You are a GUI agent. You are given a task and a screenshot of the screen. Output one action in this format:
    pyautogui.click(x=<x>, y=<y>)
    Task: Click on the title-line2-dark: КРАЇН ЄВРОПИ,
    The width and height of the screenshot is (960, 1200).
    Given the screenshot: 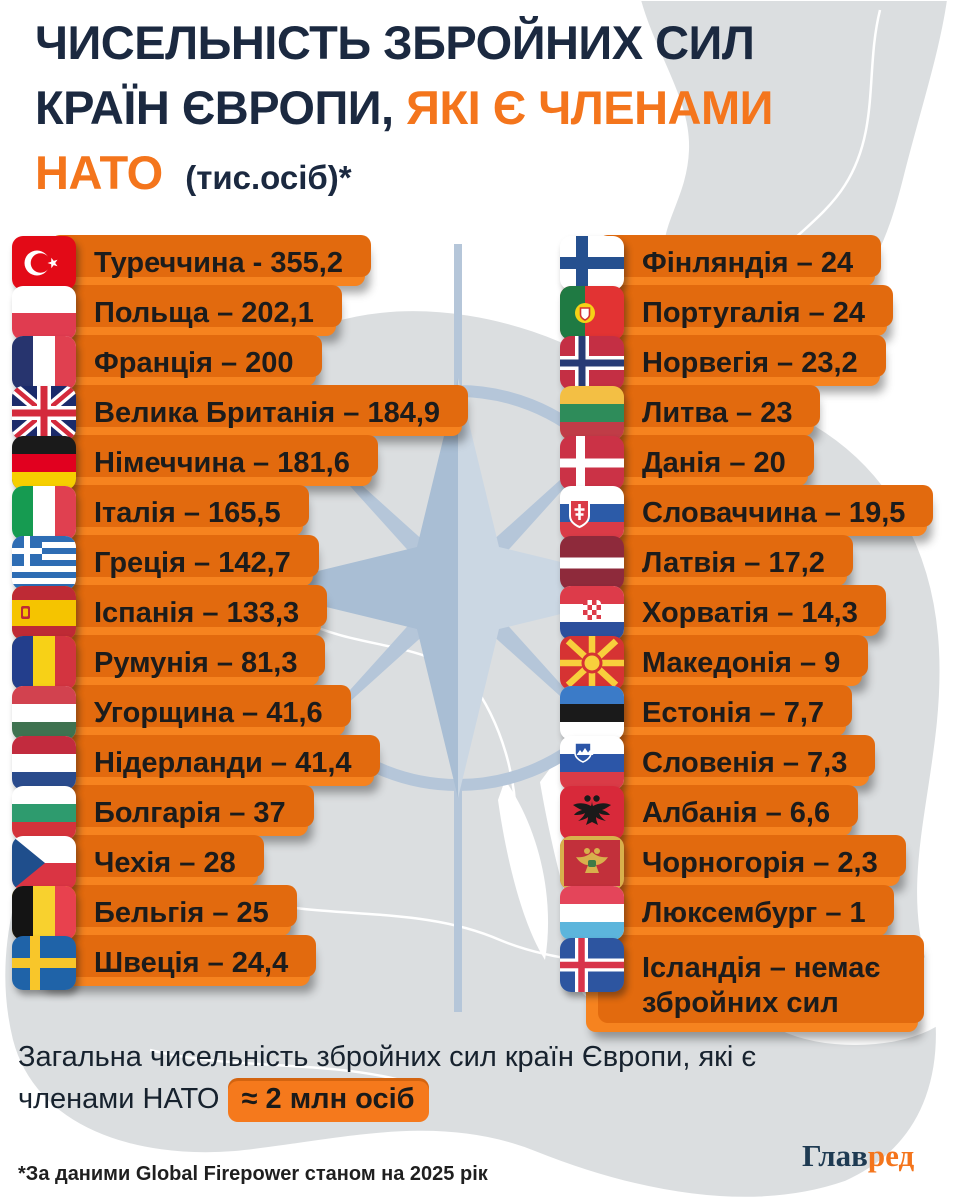 What is the action you would take?
    pyautogui.click(x=214, y=107)
    